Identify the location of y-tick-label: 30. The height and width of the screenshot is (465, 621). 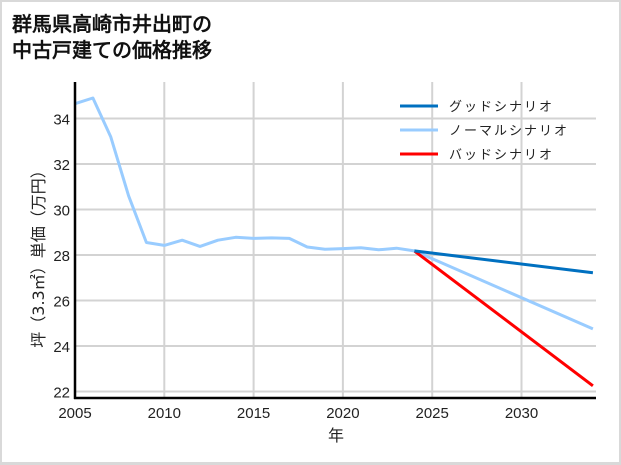
(61, 211).